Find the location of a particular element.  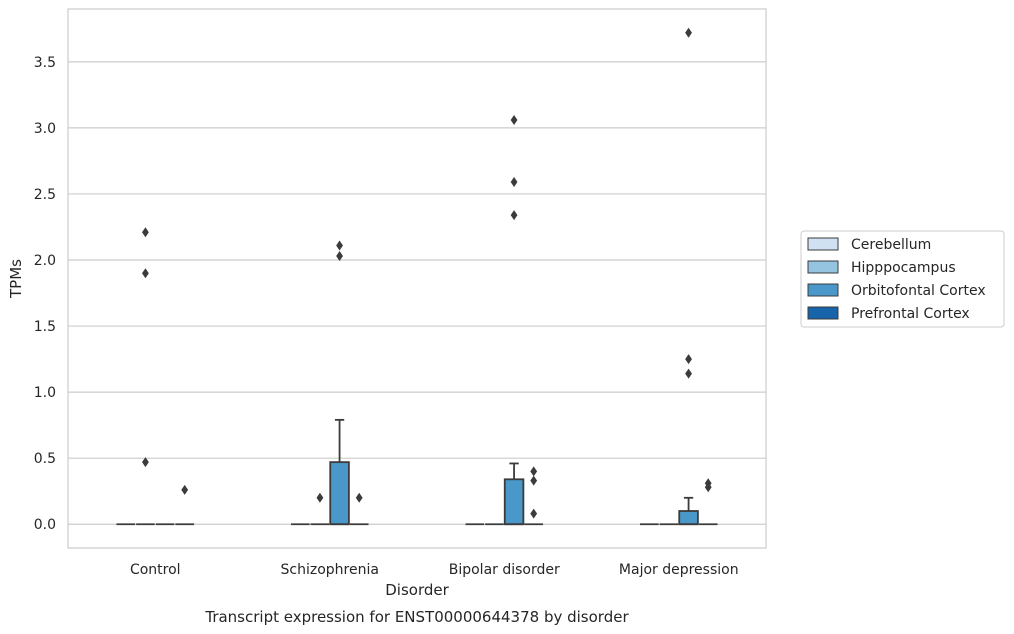

x-tick-label: Major depression is located at coordinates (679, 570).